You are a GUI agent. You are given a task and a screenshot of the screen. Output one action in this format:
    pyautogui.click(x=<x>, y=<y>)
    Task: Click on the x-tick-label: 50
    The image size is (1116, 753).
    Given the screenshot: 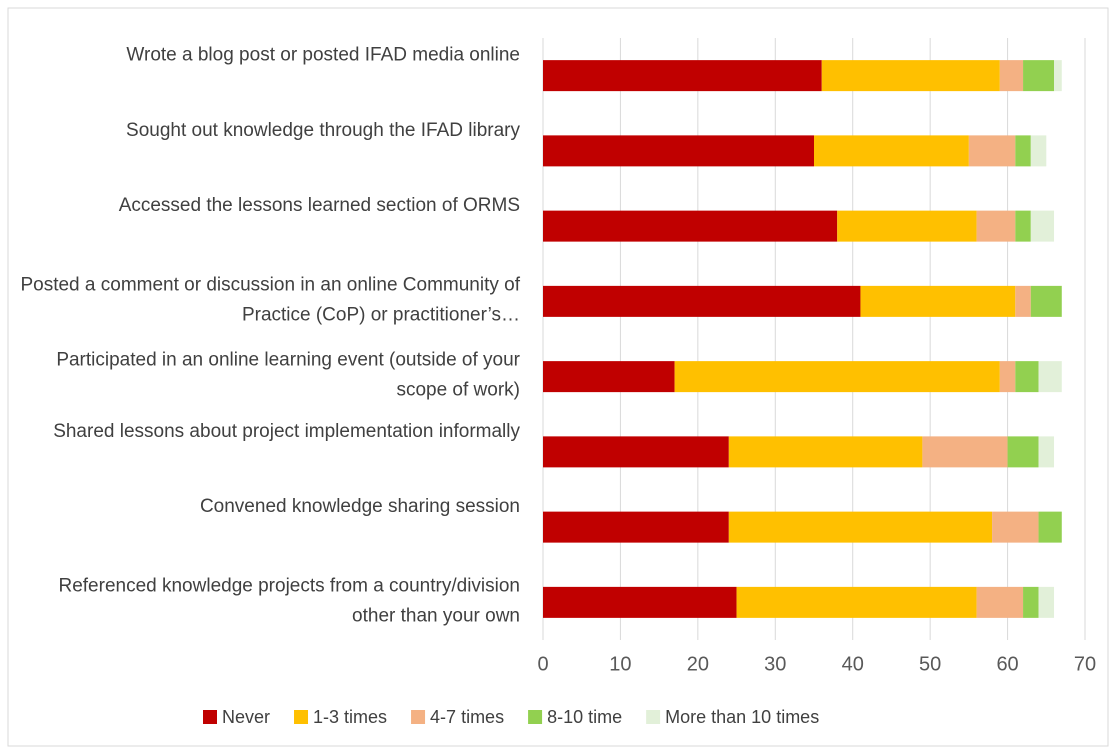 What is the action you would take?
    pyautogui.click(x=930, y=664)
    